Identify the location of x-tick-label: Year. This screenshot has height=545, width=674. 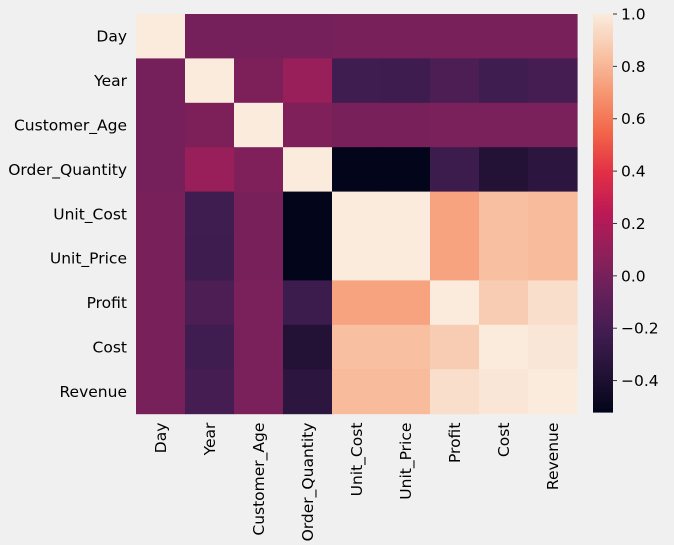
(210, 439).